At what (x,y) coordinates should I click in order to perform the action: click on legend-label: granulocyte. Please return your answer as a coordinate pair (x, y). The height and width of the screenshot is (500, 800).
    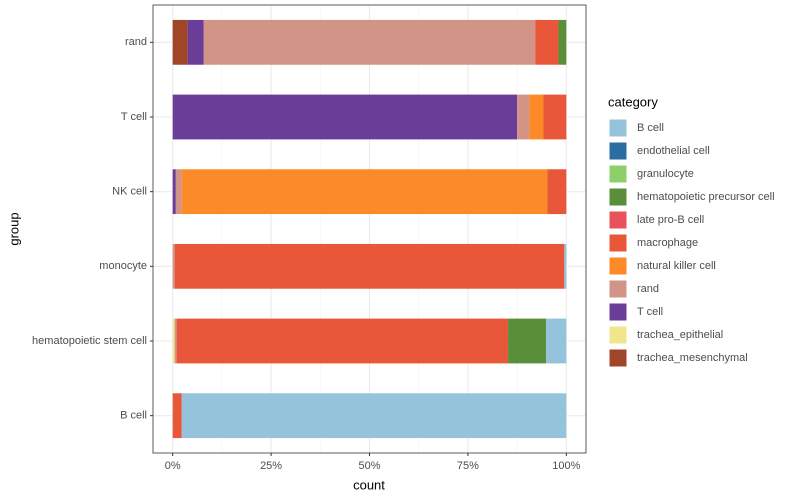
    Looking at the image, I should click on (665, 174).